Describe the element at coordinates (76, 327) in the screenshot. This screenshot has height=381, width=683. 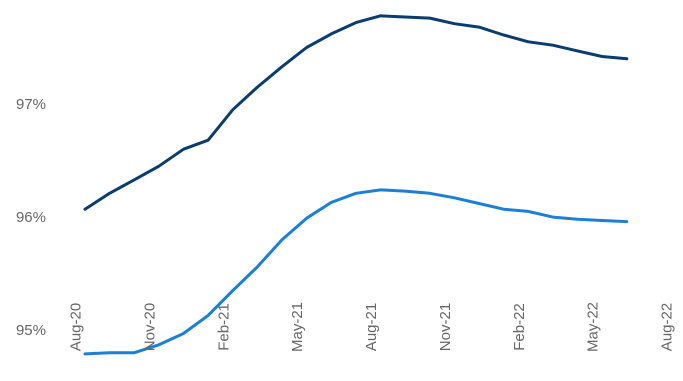
I see `x-tick-label: Aug-20` at that location.